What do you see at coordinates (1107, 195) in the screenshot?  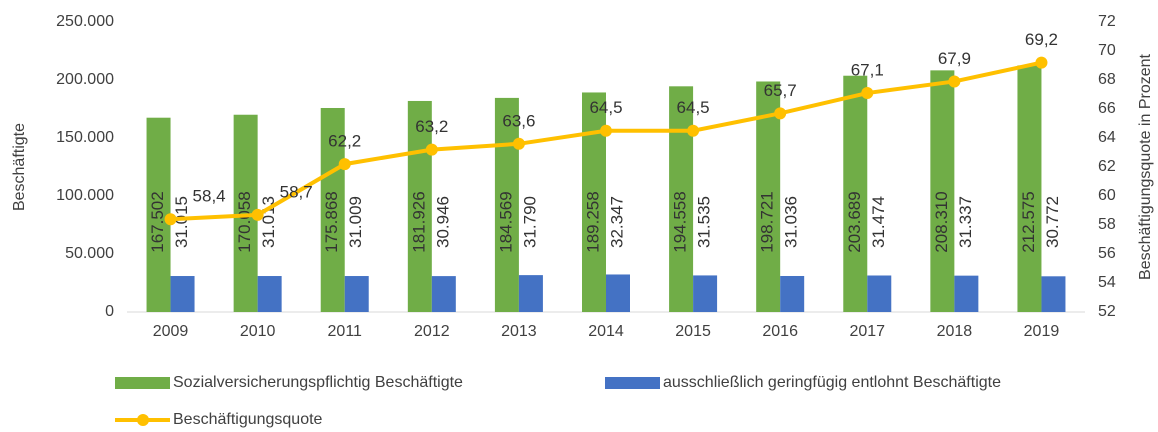 I see `y2-tick-label: 60` at bounding box center [1107, 195].